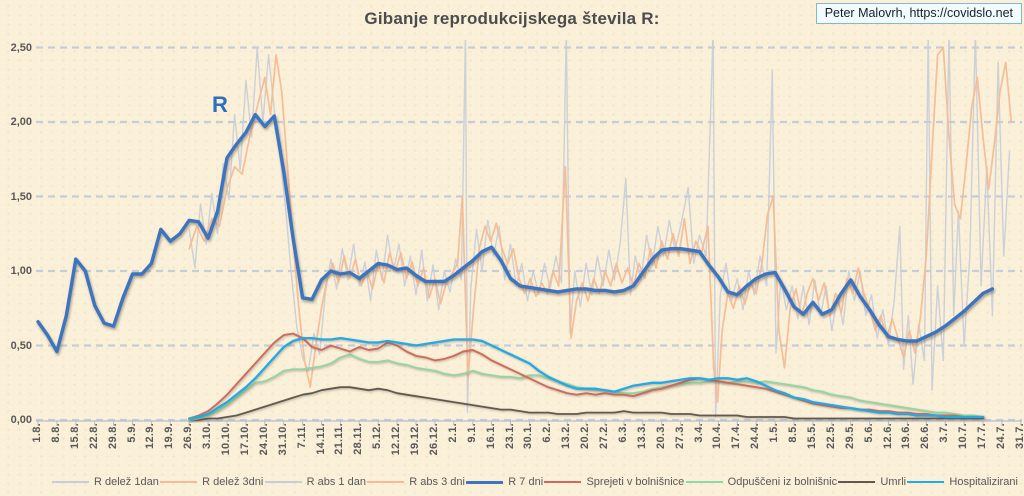  What do you see at coordinates (396, 439) in the screenshot?
I see `x-axis-label: 12.12.` at bounding box center [396, 439].